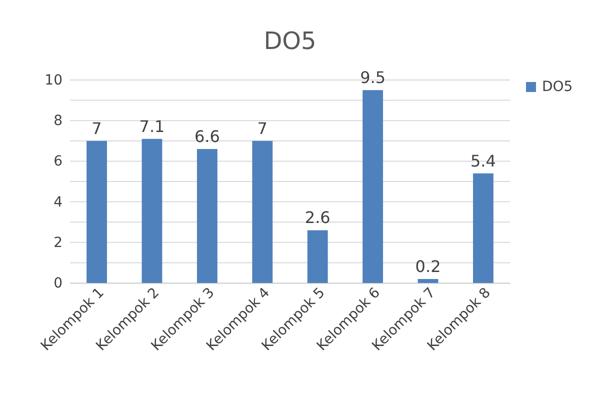 The width and height of the screenshot is (608, 402). Describe the element at coordinates (317, 218) in the screenshot. I see `data-label: 2.6` at that location.